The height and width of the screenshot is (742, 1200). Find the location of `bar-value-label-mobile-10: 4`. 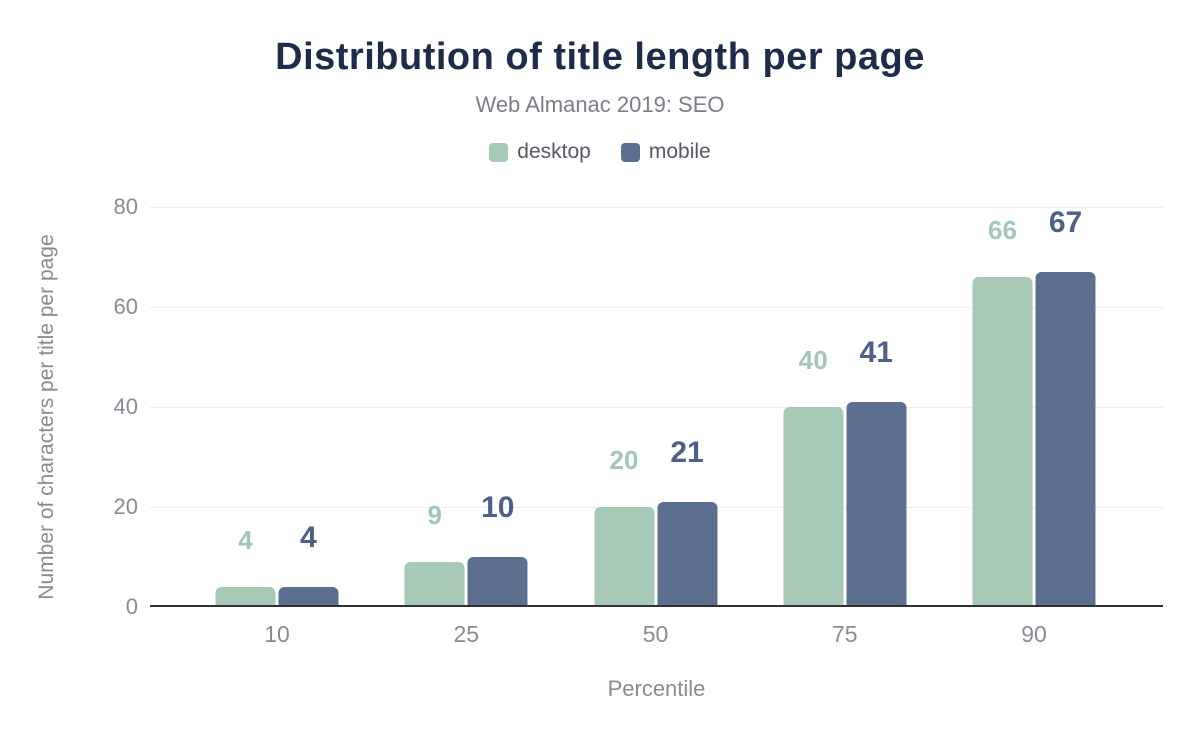

bar-value-label-mobile-10: 4 is located at coordinates (308, 537).